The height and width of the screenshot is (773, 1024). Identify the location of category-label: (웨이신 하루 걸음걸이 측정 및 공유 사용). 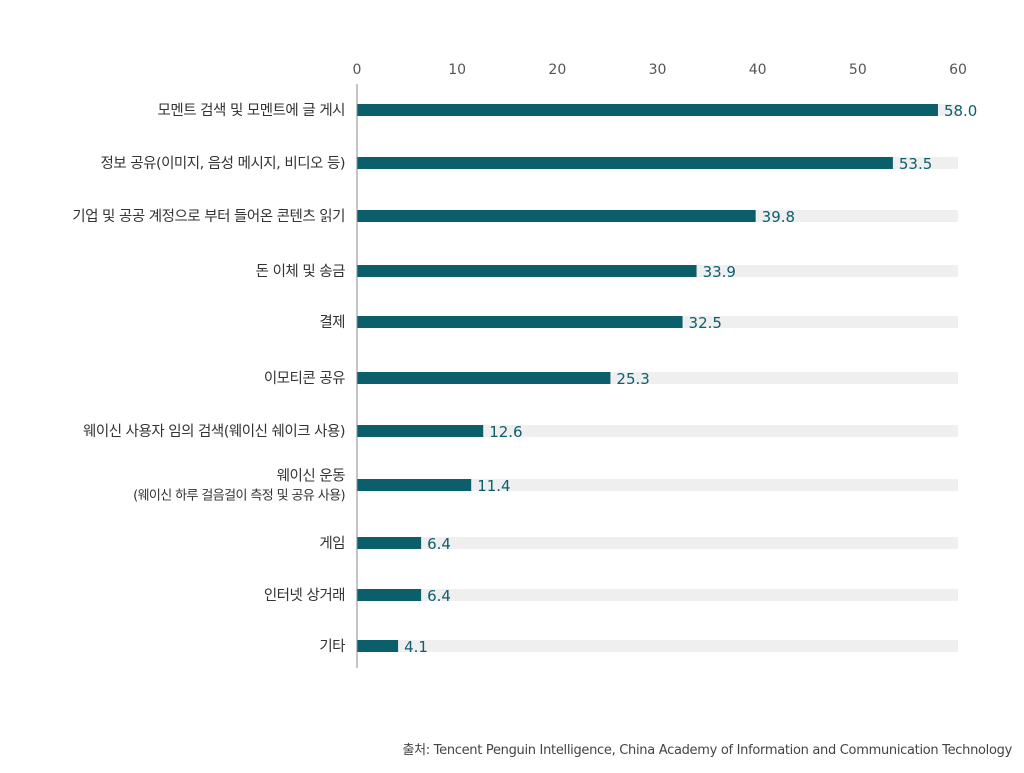
(239, 496).